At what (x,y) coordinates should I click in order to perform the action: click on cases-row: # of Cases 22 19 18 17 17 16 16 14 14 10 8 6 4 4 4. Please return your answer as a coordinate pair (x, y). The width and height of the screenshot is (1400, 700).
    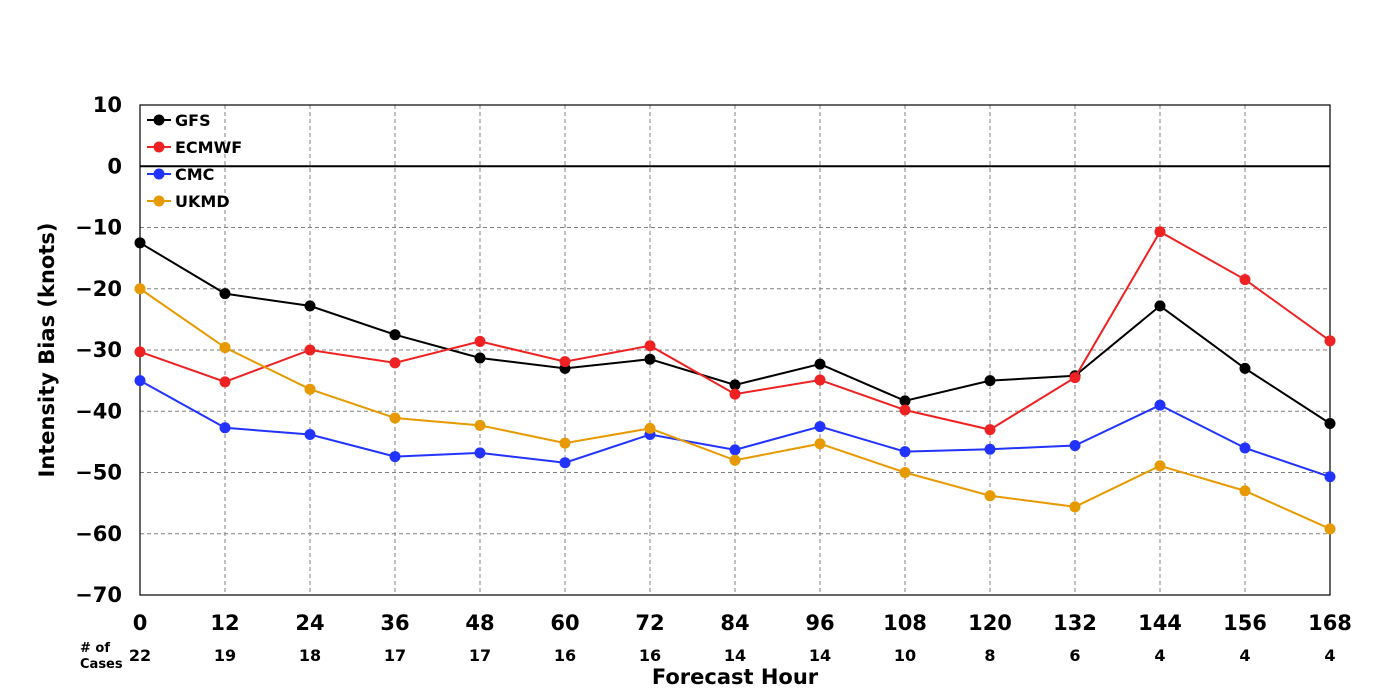
    Looking at the image, I should click on (708, 656).